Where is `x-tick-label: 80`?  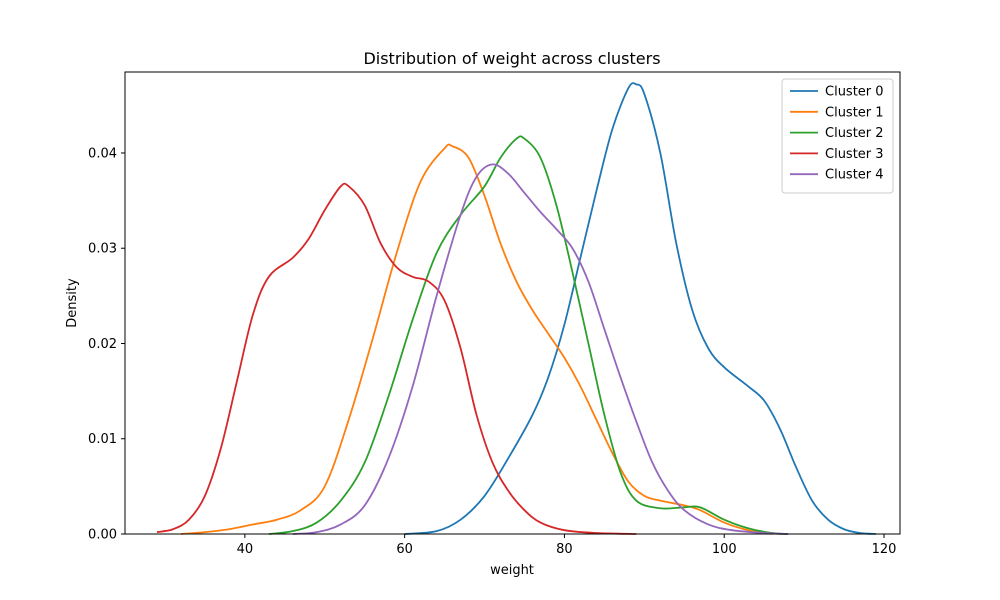
x-tick-label: 80 is located at coordinates (564, 549).